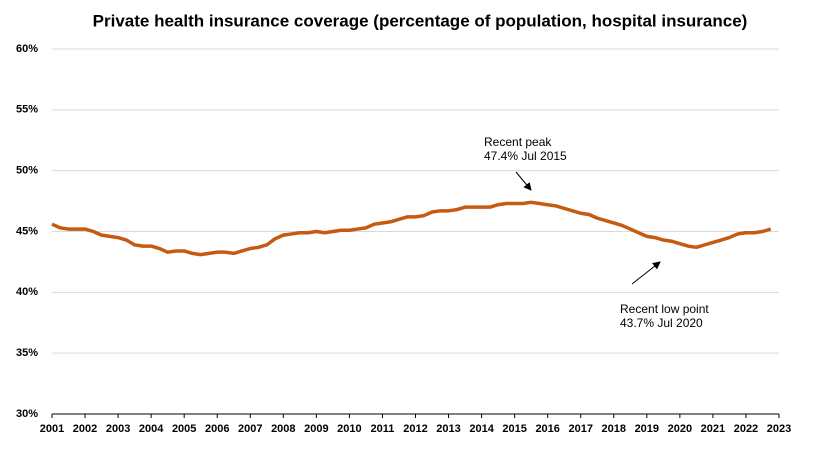  Describe the element at coordinates (481, 429) in the screenshot. I see `x-tick-label: 2014` at that location.